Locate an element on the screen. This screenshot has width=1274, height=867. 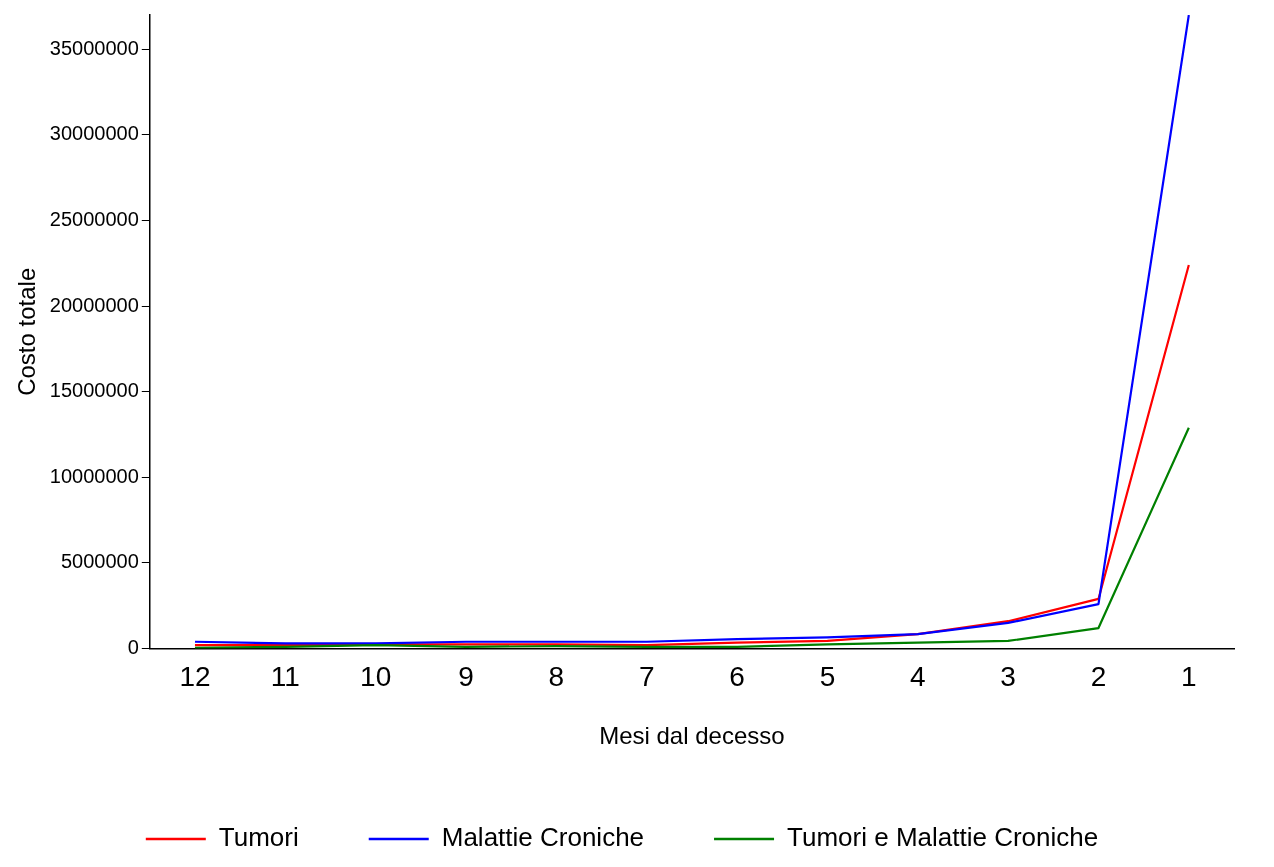
y-tick-label: 25000000 is located at coordinates (94, 219).